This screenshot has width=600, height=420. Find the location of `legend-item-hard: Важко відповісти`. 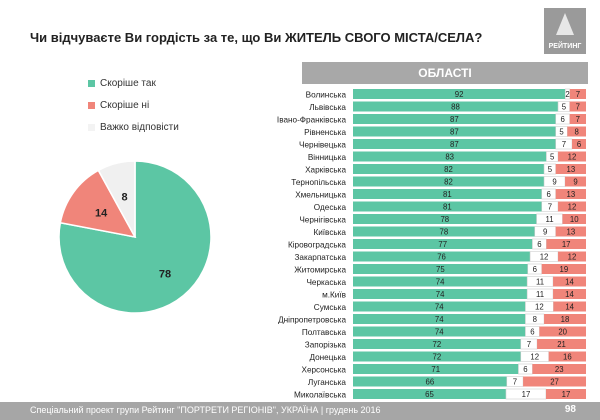

legend-item-hard: Важко відповісти is located at coordinates (133, 127).